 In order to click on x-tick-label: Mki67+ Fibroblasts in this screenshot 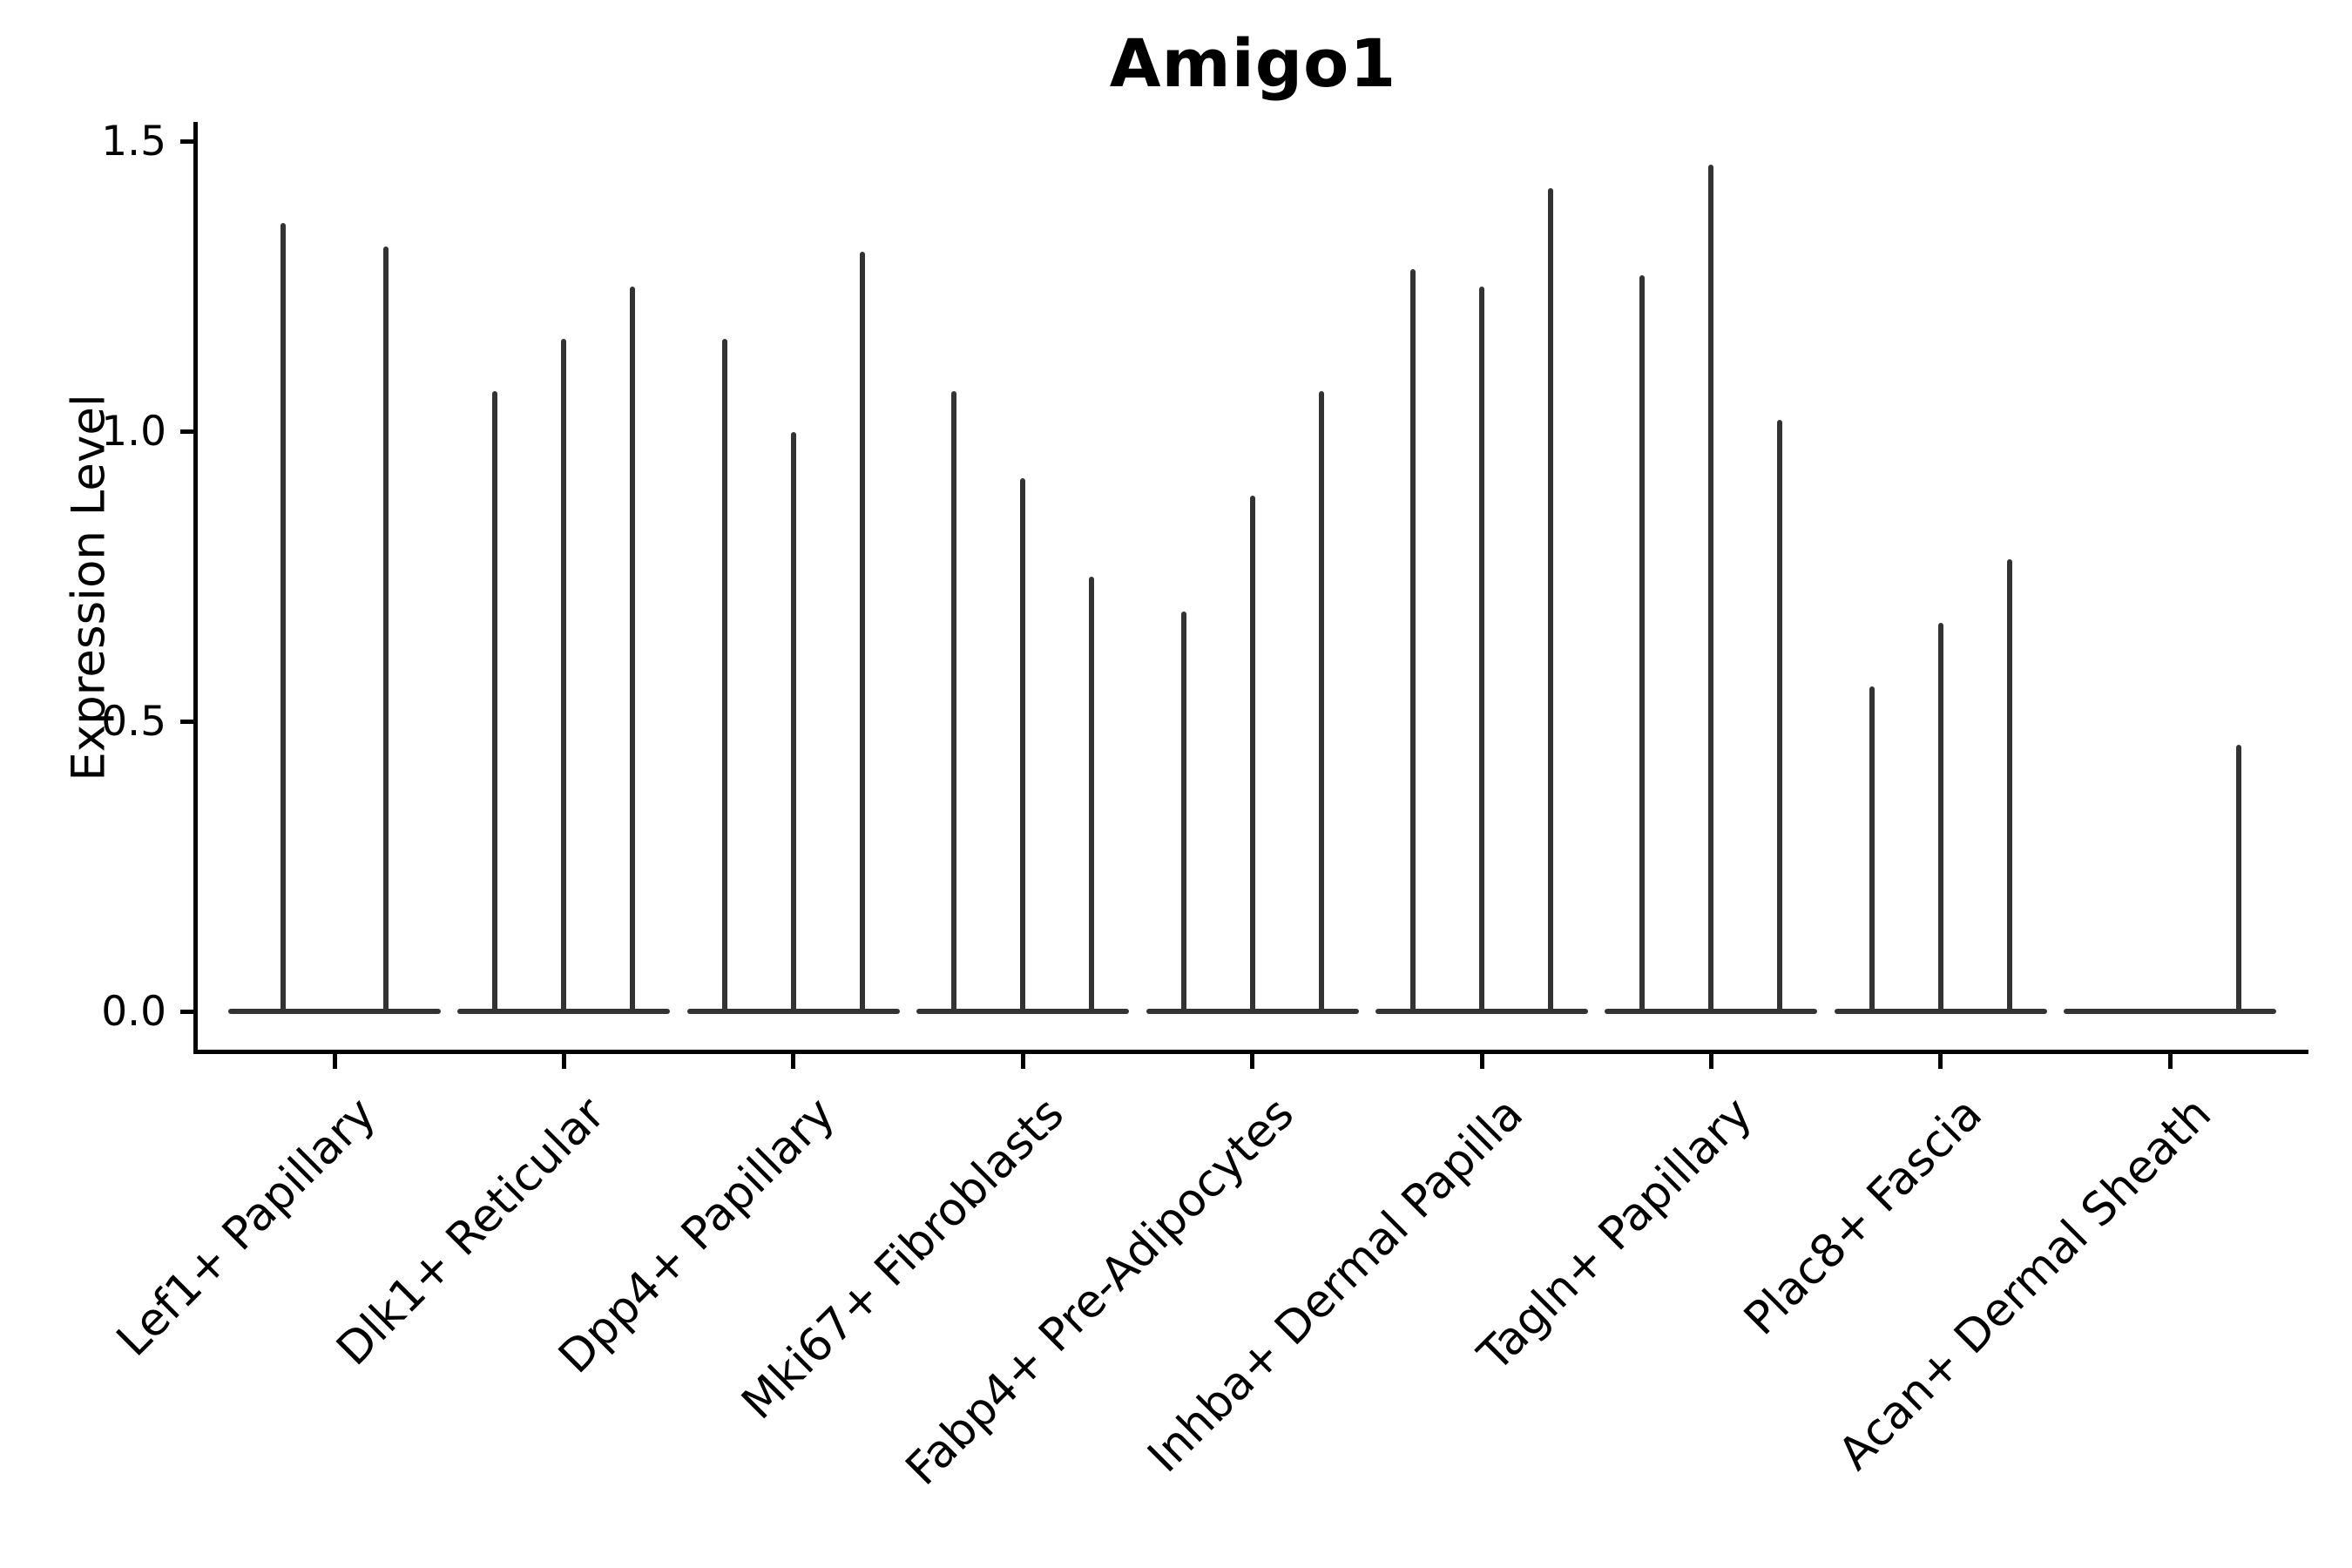, I will do `click(904, 1258)`.